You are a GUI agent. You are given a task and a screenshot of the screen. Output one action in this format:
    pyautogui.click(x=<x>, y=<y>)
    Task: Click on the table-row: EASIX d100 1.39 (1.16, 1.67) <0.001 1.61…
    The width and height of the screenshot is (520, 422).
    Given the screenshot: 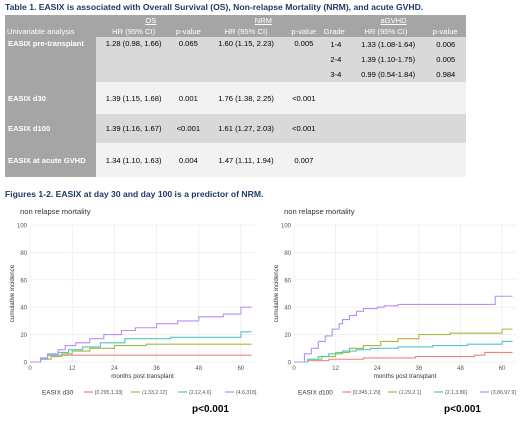 What is the action you would take?
    pyautogui.click(x=235, y=128)
    